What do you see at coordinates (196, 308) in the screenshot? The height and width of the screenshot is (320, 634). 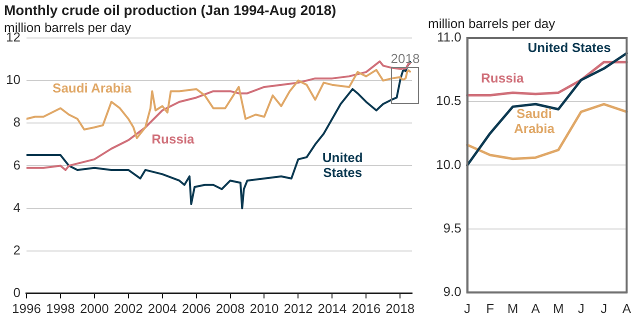 I see `x-tick-label: 2006` at bounding box center [196, 308].